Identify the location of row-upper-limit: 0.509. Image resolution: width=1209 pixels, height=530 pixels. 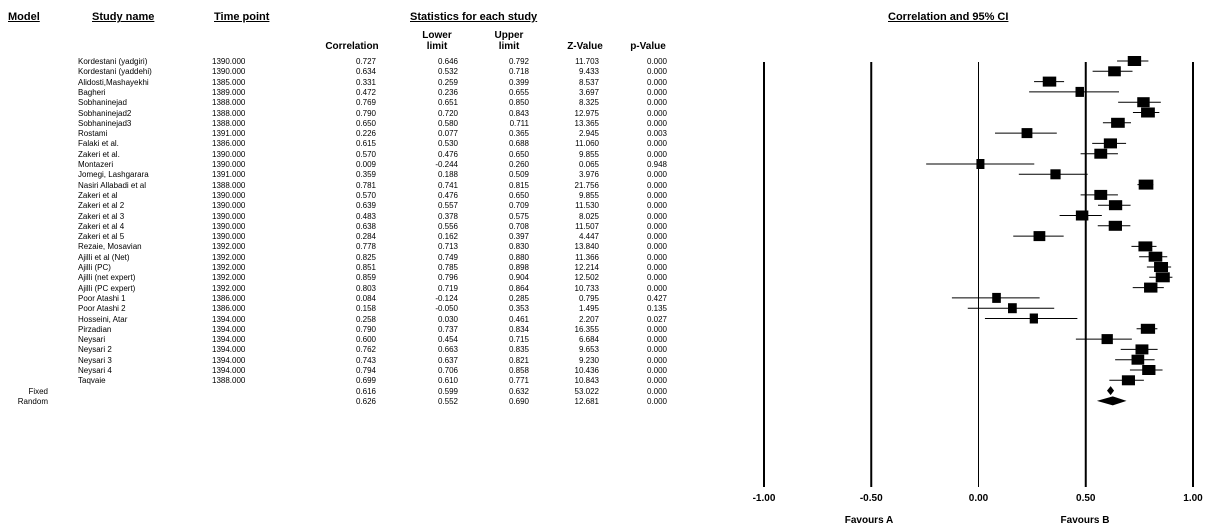
(518, 175).